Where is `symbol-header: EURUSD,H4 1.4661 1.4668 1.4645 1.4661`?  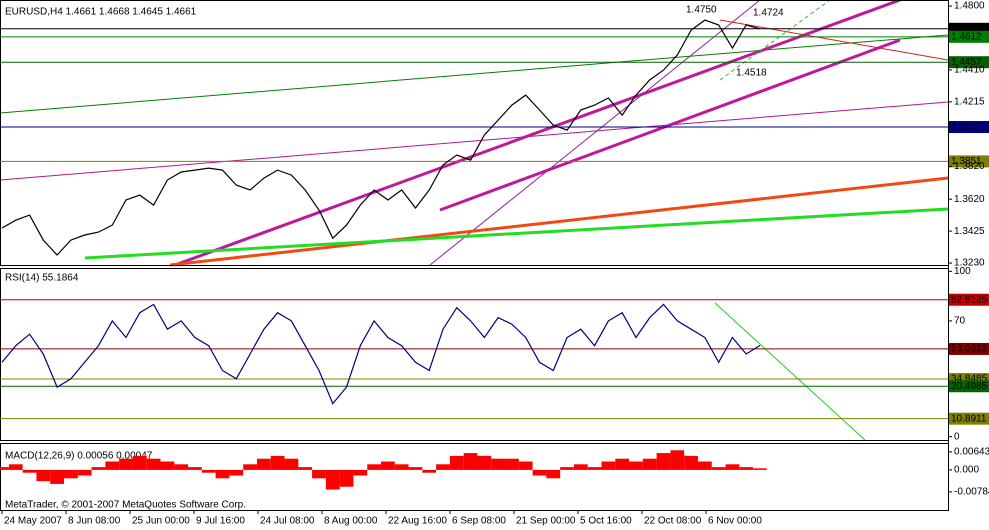
symbol-header: EURUSD,H4 1.4661 1.4668 1.4645 1.4661 is located at coordinates (101, 12).